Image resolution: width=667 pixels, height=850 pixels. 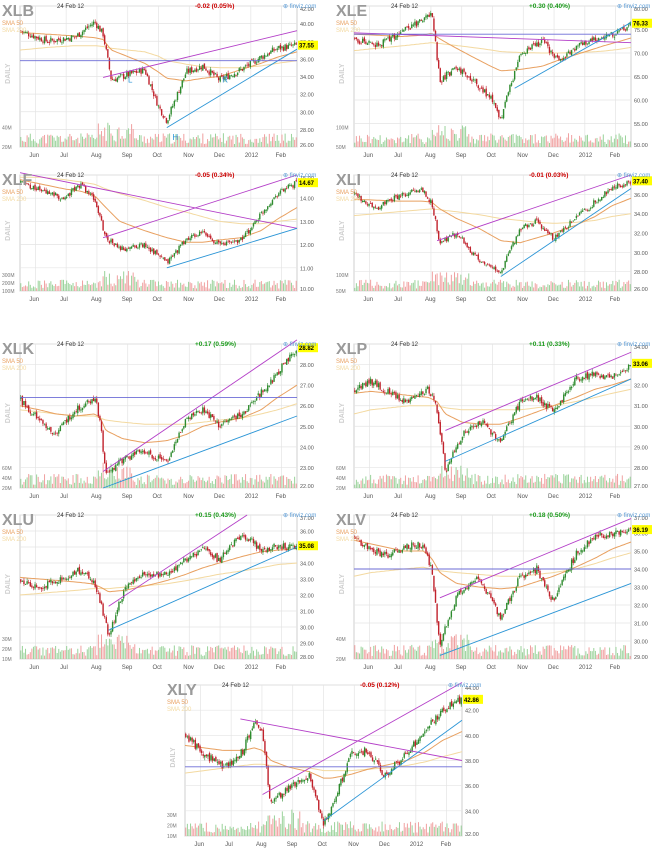 I want to click on x-tick-label: Aug, so click(x=430, y=668).